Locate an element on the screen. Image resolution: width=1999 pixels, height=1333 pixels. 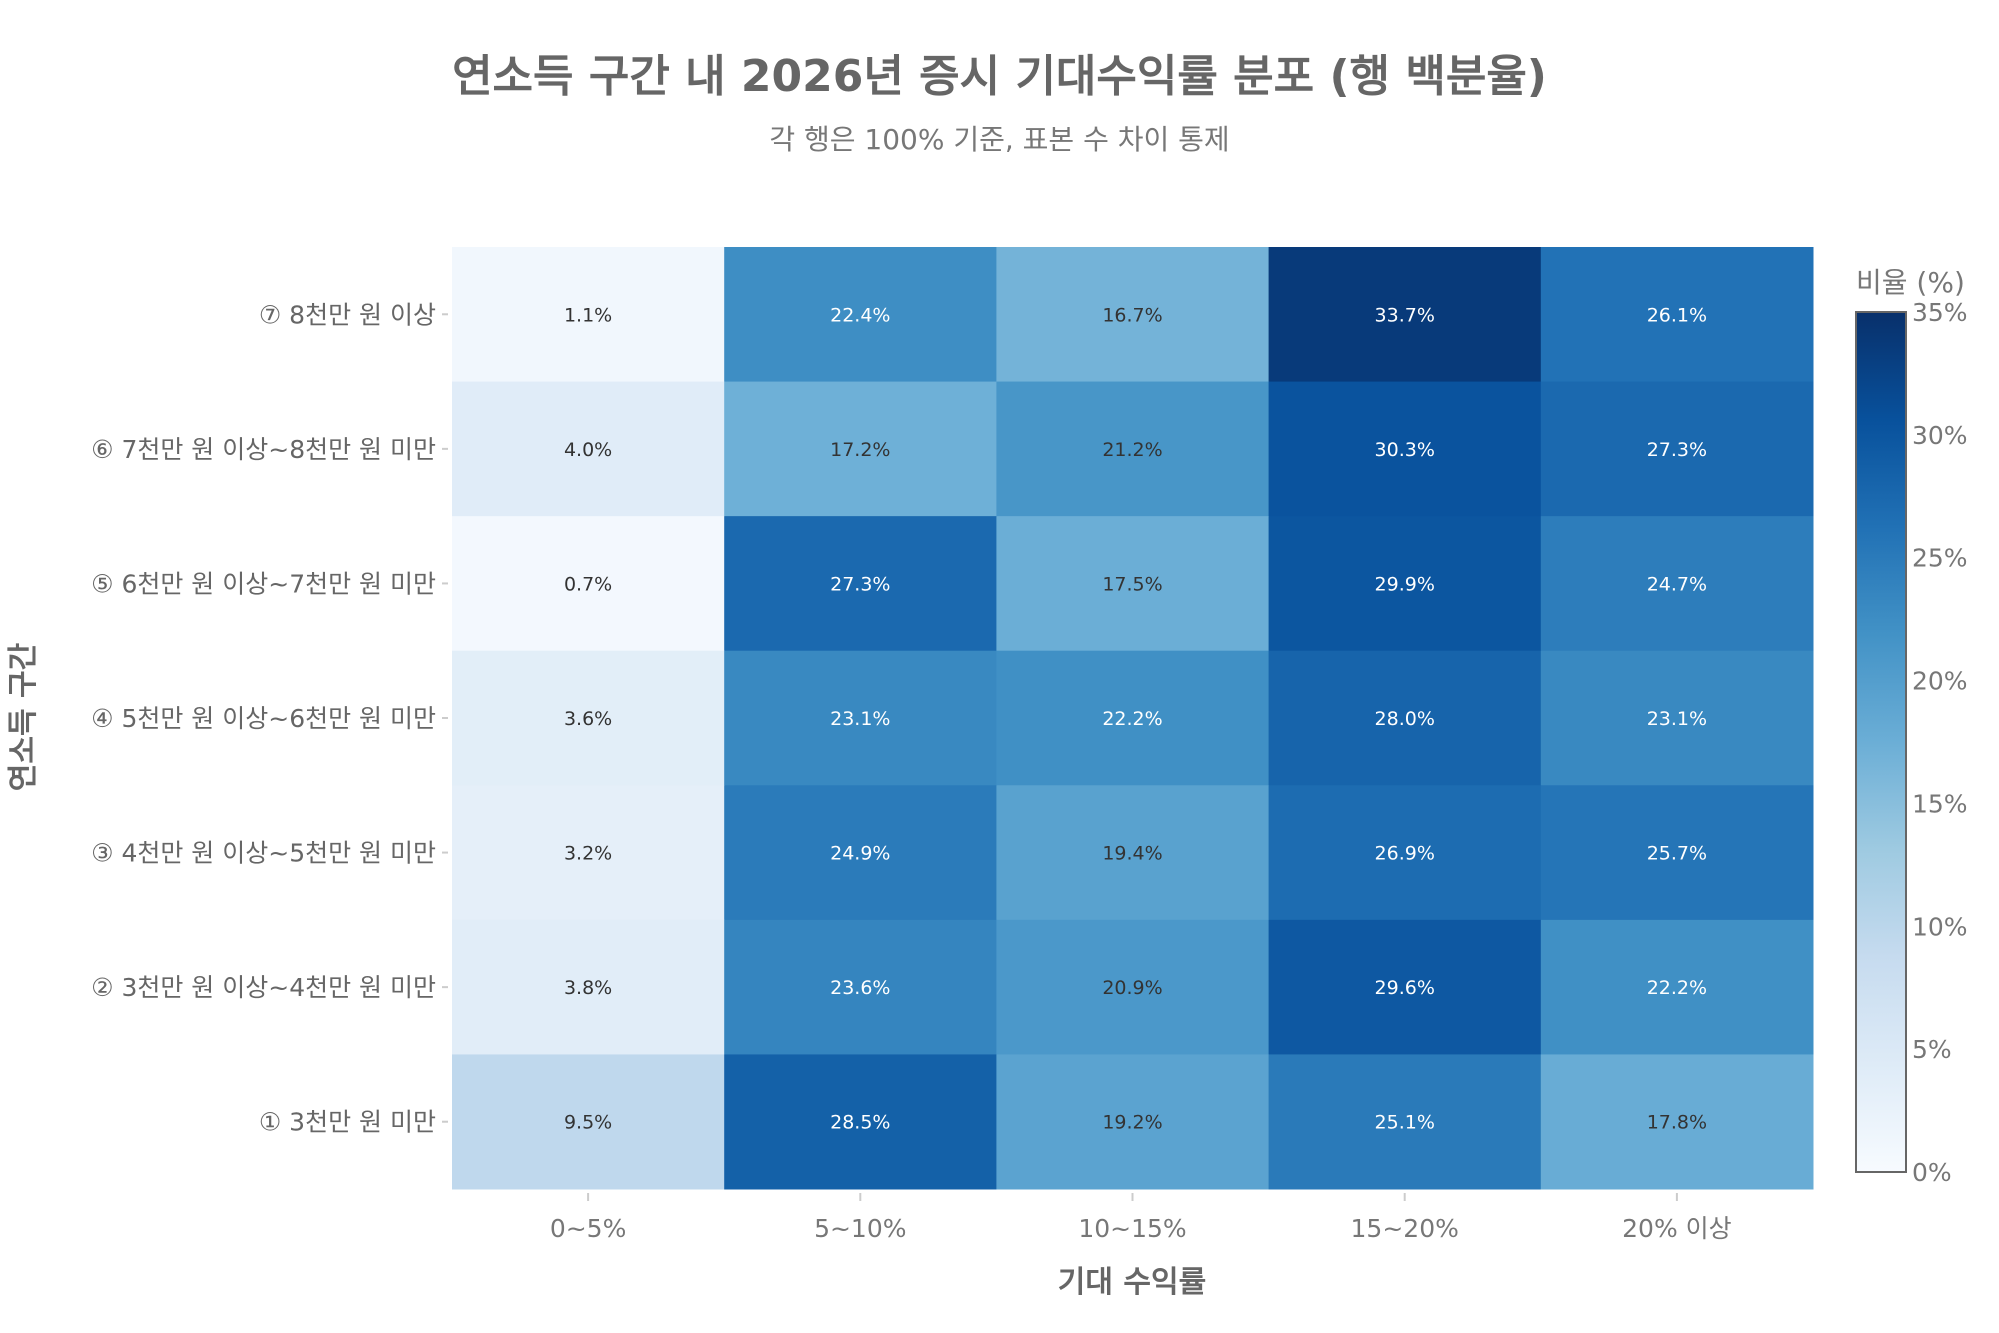
cell-value-label: 3.2% is located at coordinates (588, 854).